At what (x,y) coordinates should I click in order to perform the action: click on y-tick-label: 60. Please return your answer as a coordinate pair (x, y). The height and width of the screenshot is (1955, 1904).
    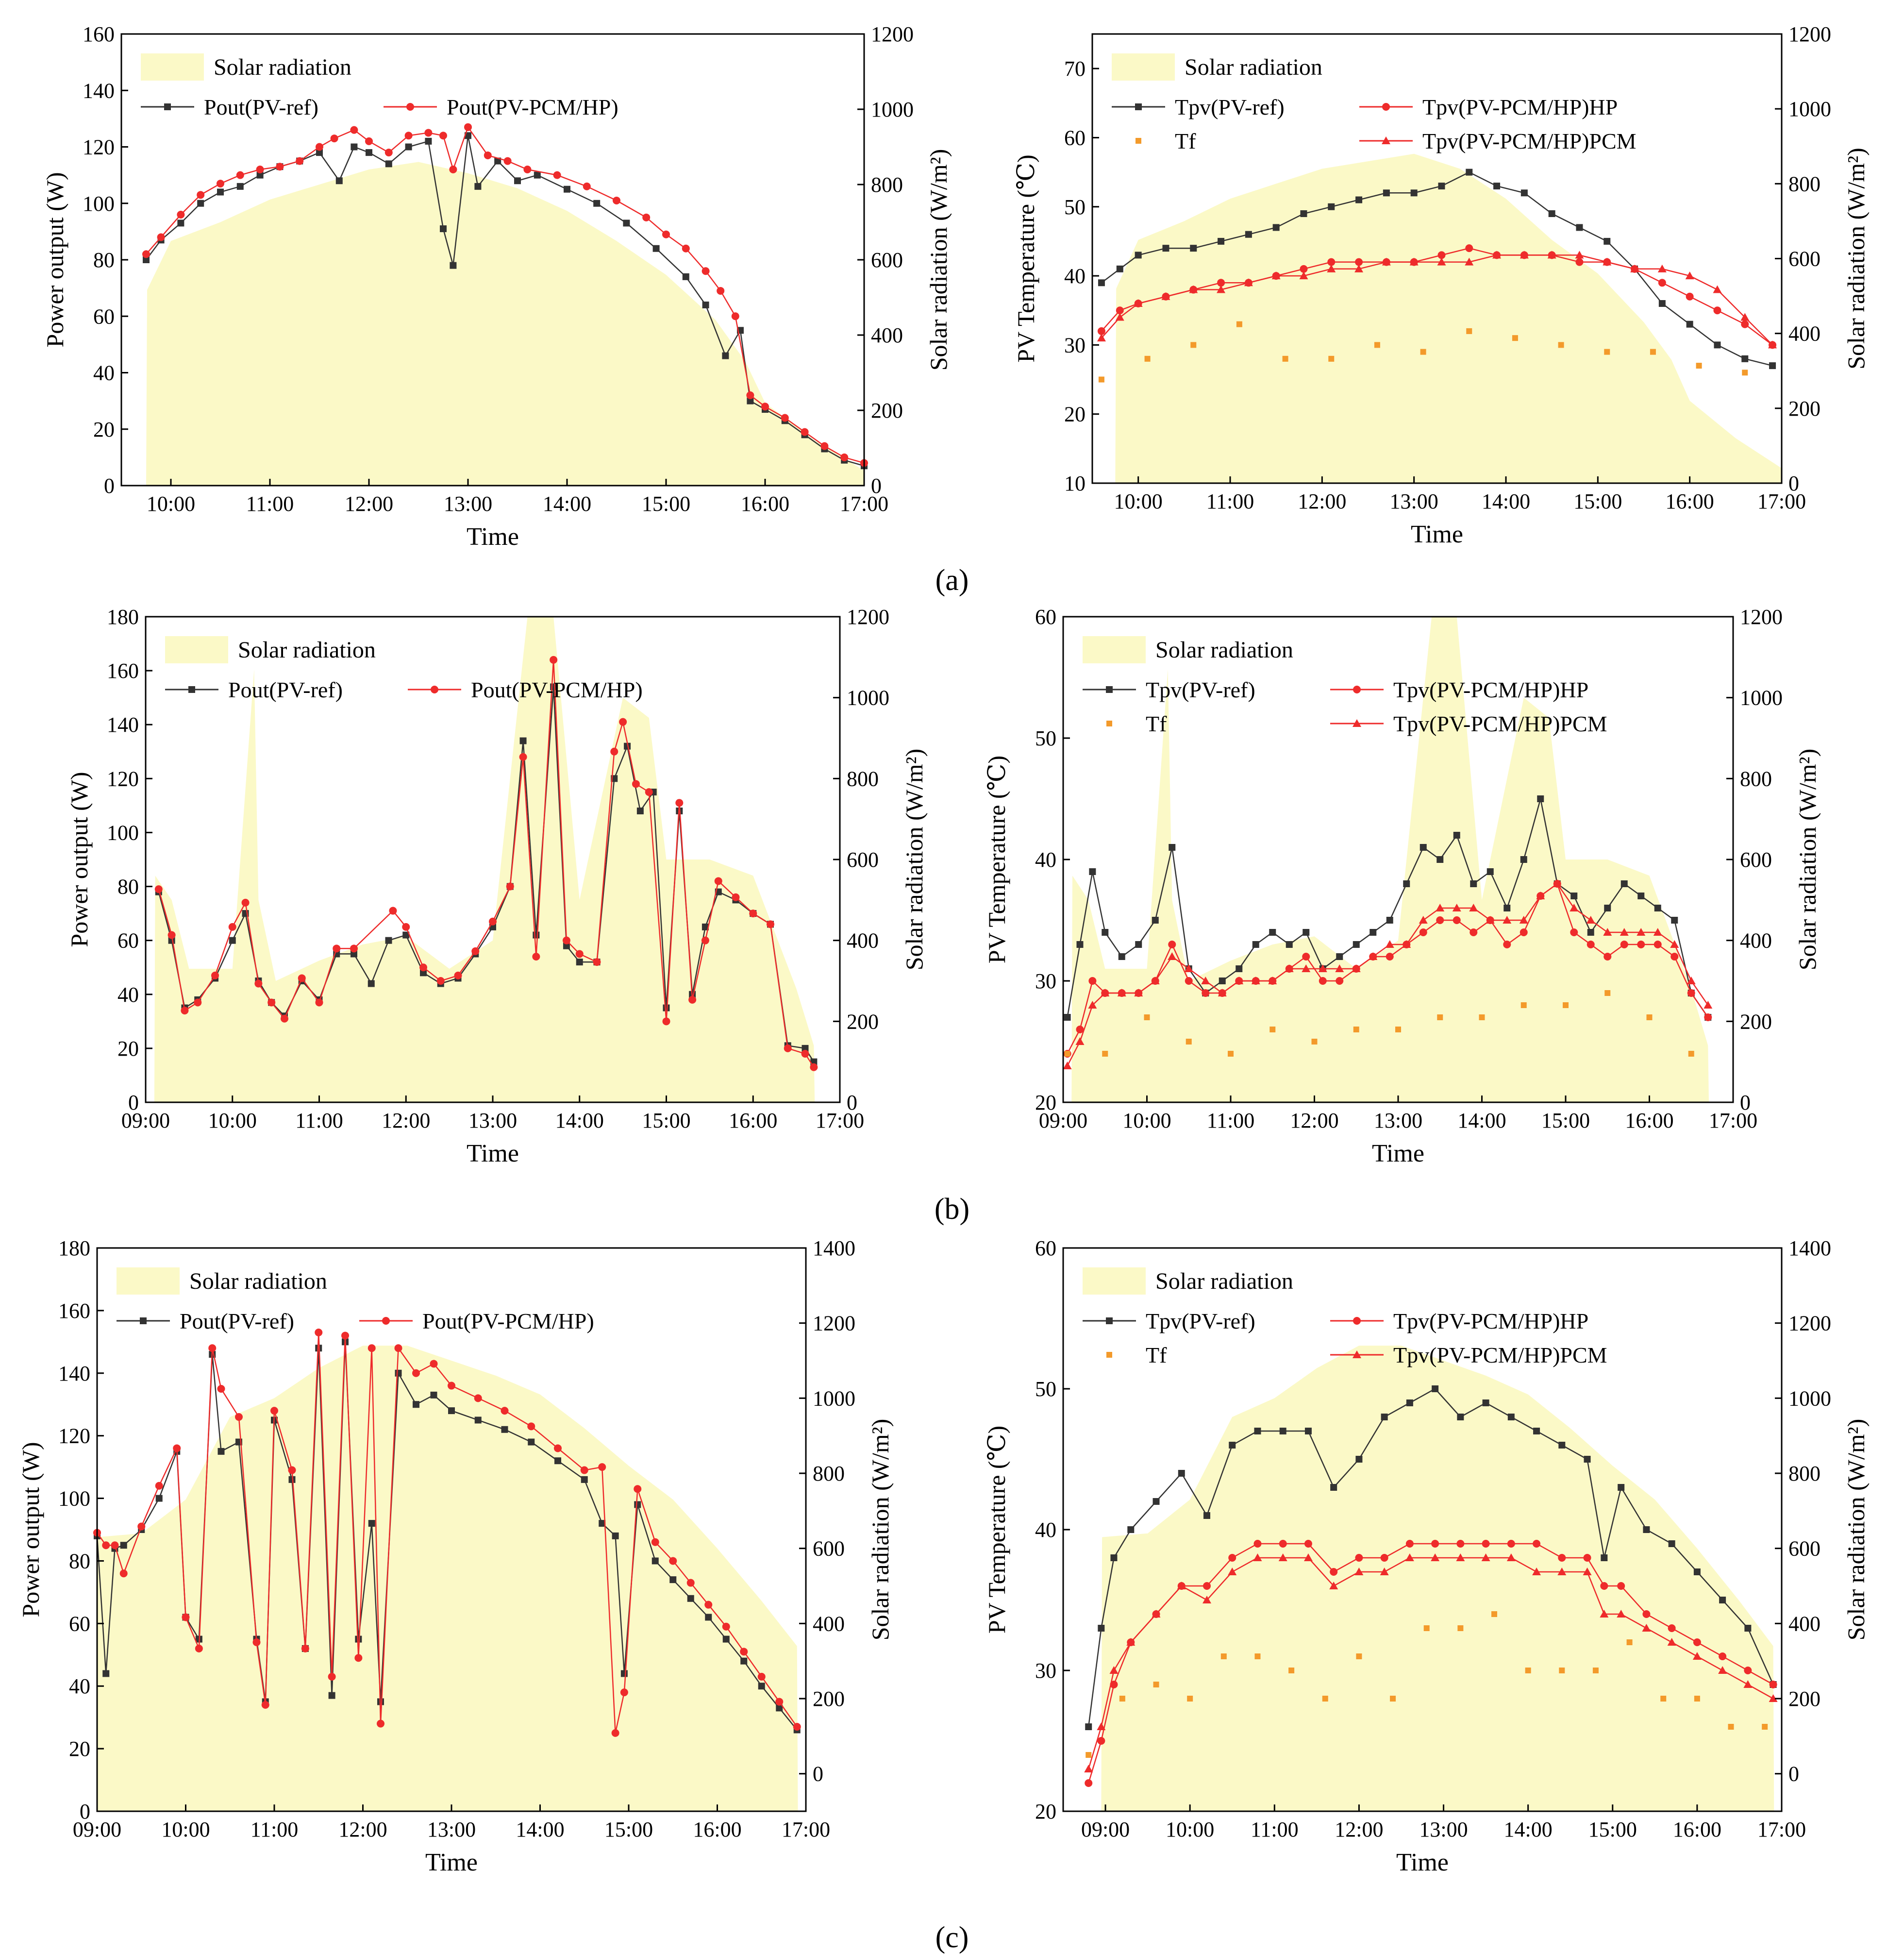
    Looking at the image, I should click on (79, 1623).